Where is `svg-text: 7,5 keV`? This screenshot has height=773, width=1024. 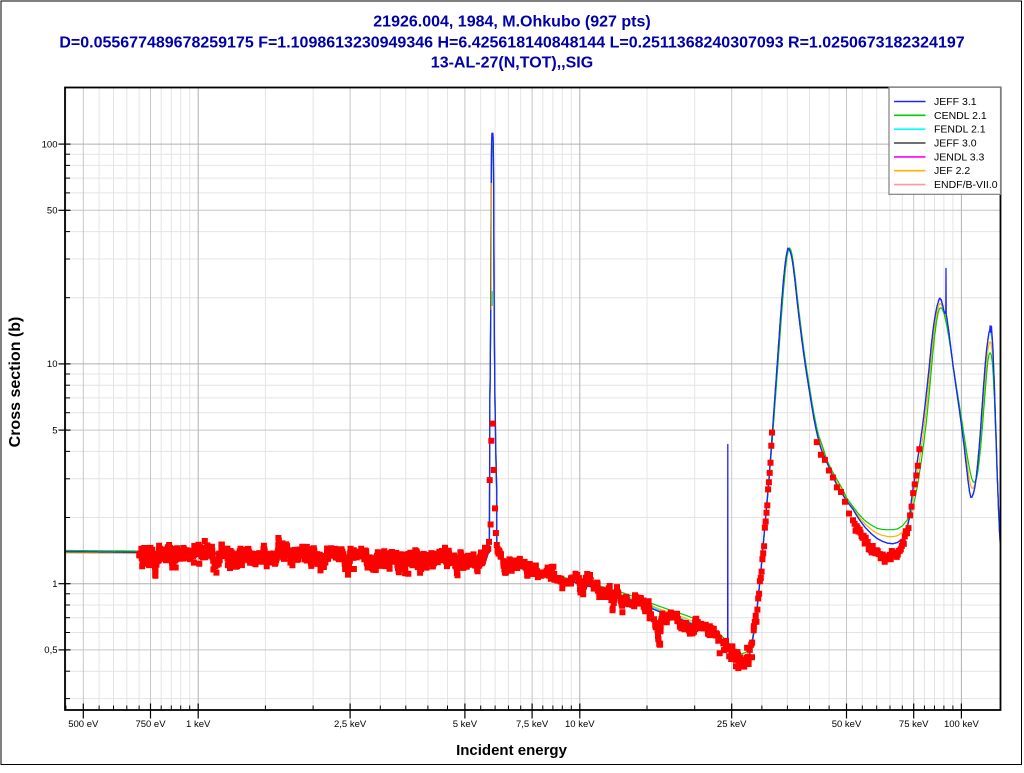
svg-text: 7,5 keV is located at coordinates (532, 724).